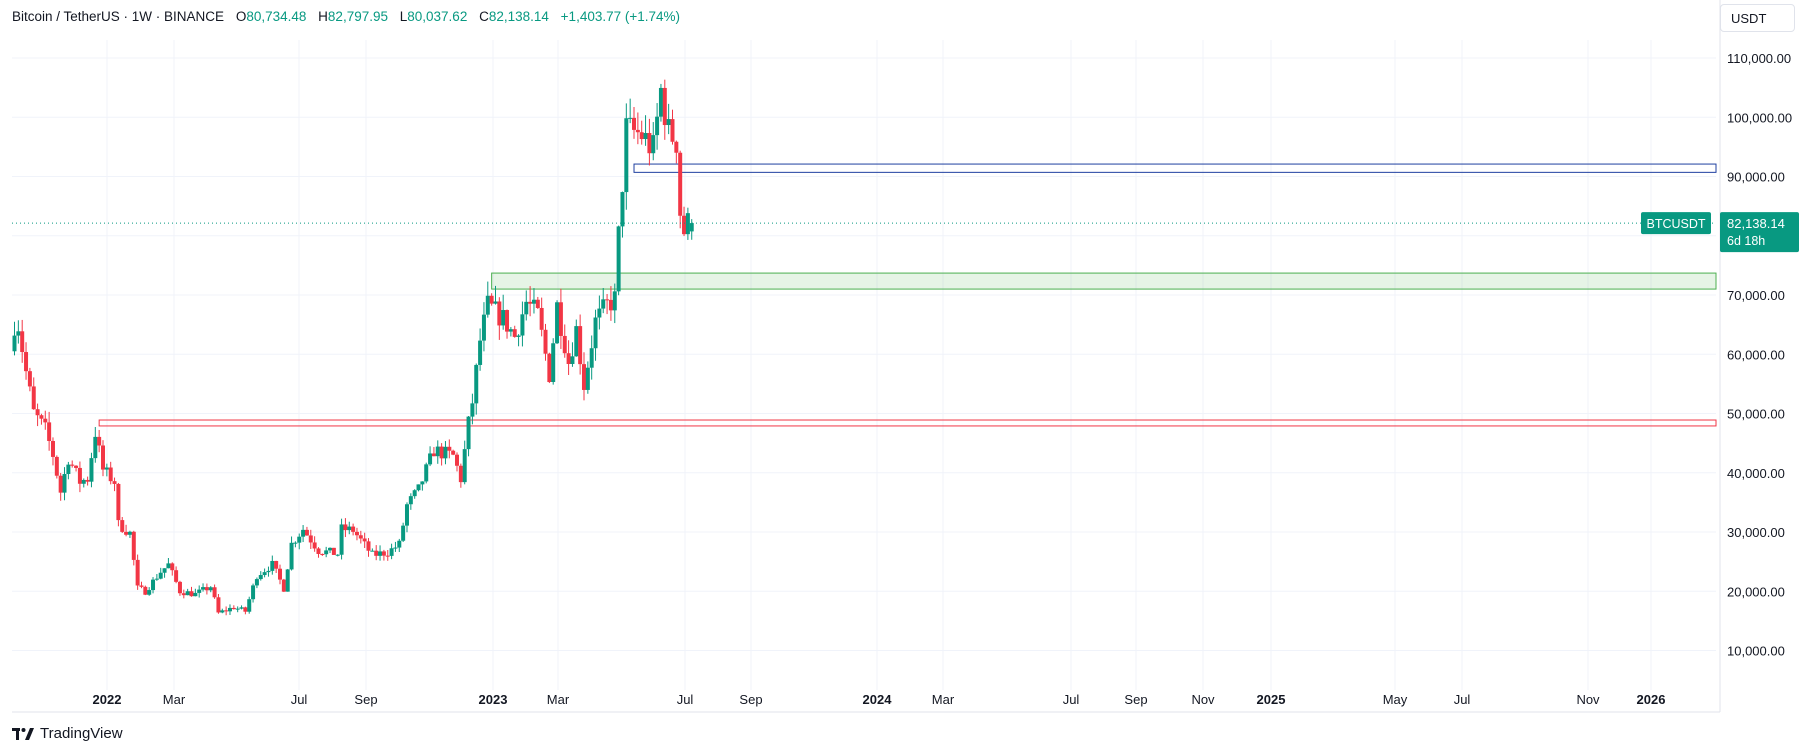 This screenshot has width=1814, height=755. I want to click on y-tick-label: 110,000.00, so click(1759, 58).